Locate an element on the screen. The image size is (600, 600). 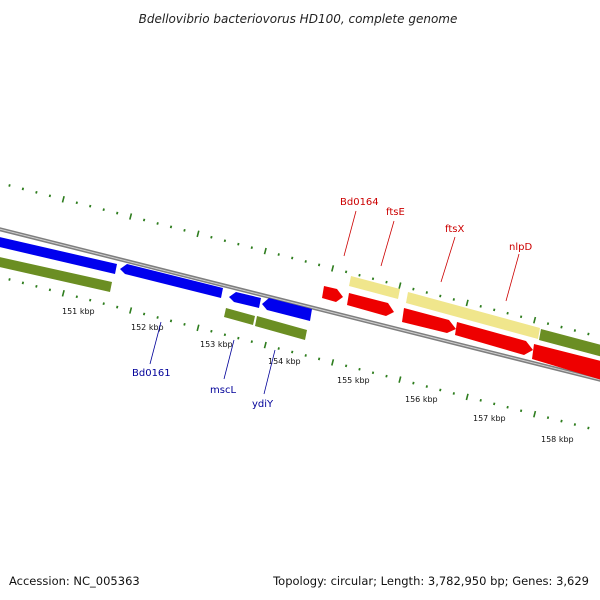
tick-label: 155 kbp is located at coordinates (353, 380).